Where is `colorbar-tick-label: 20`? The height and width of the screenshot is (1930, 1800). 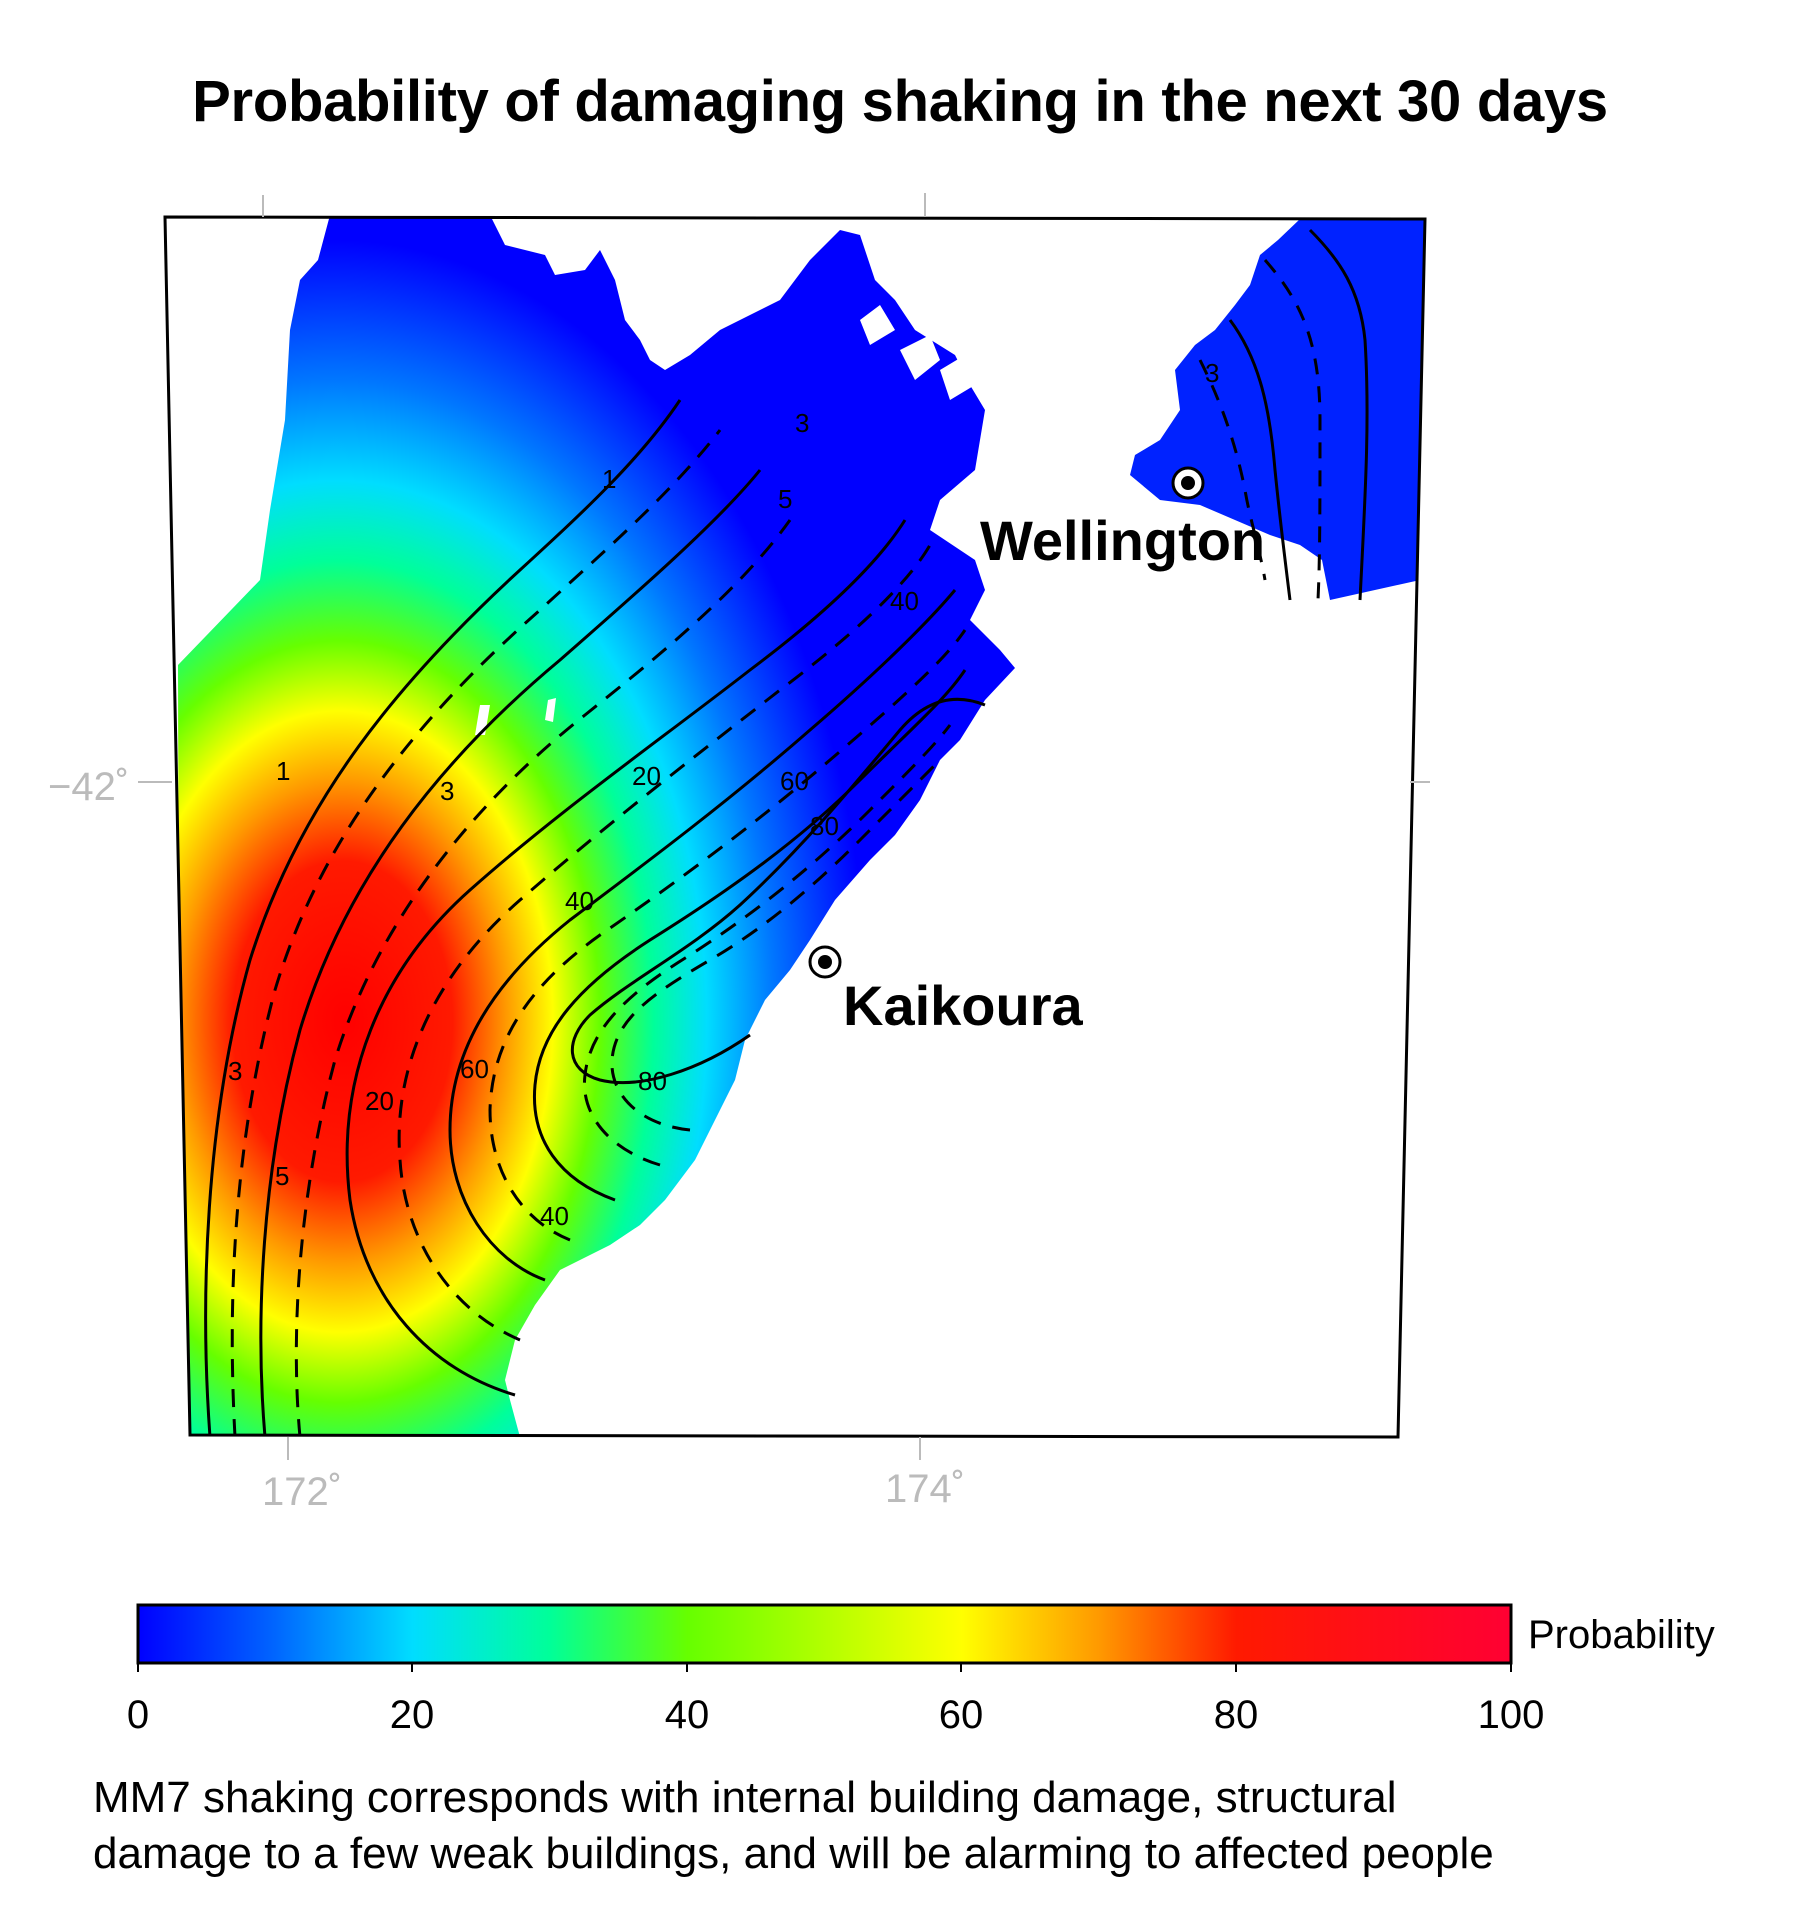 colorbar-tick-label: 20 is located at coordinates (412, 1715).